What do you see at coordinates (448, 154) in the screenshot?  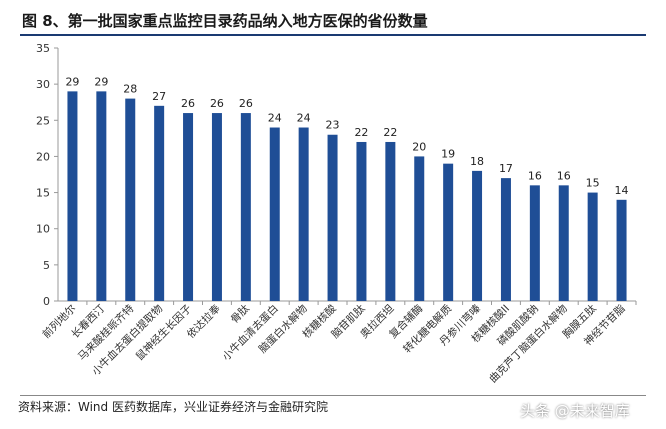 I see `data-label: 19` at bounding box center [448, 154].